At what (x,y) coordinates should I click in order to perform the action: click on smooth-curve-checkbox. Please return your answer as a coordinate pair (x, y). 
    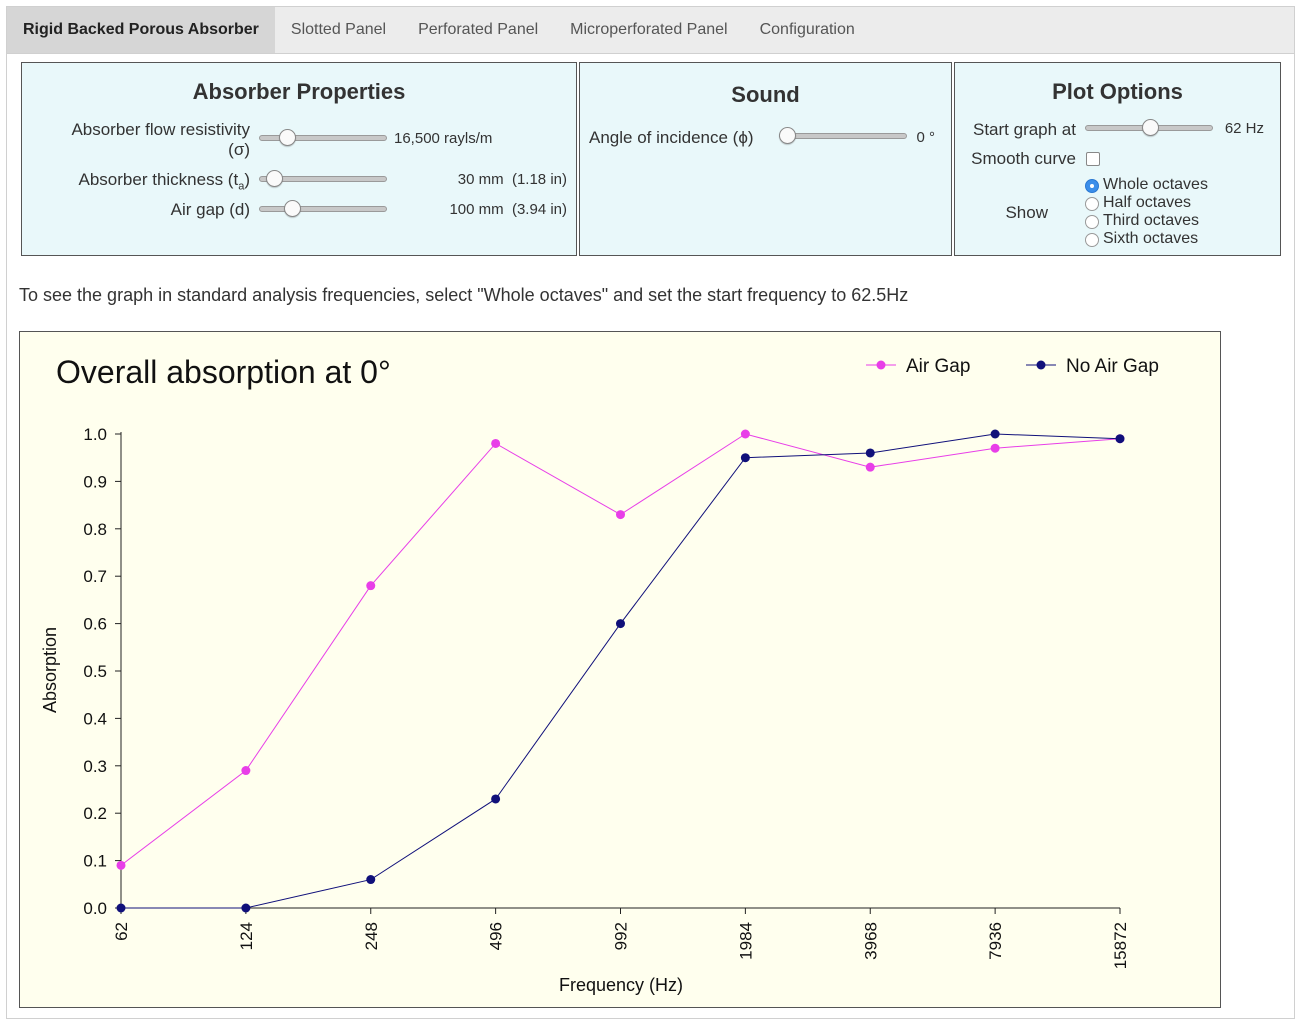
    Looking at the image, I should click on (1093, 159).